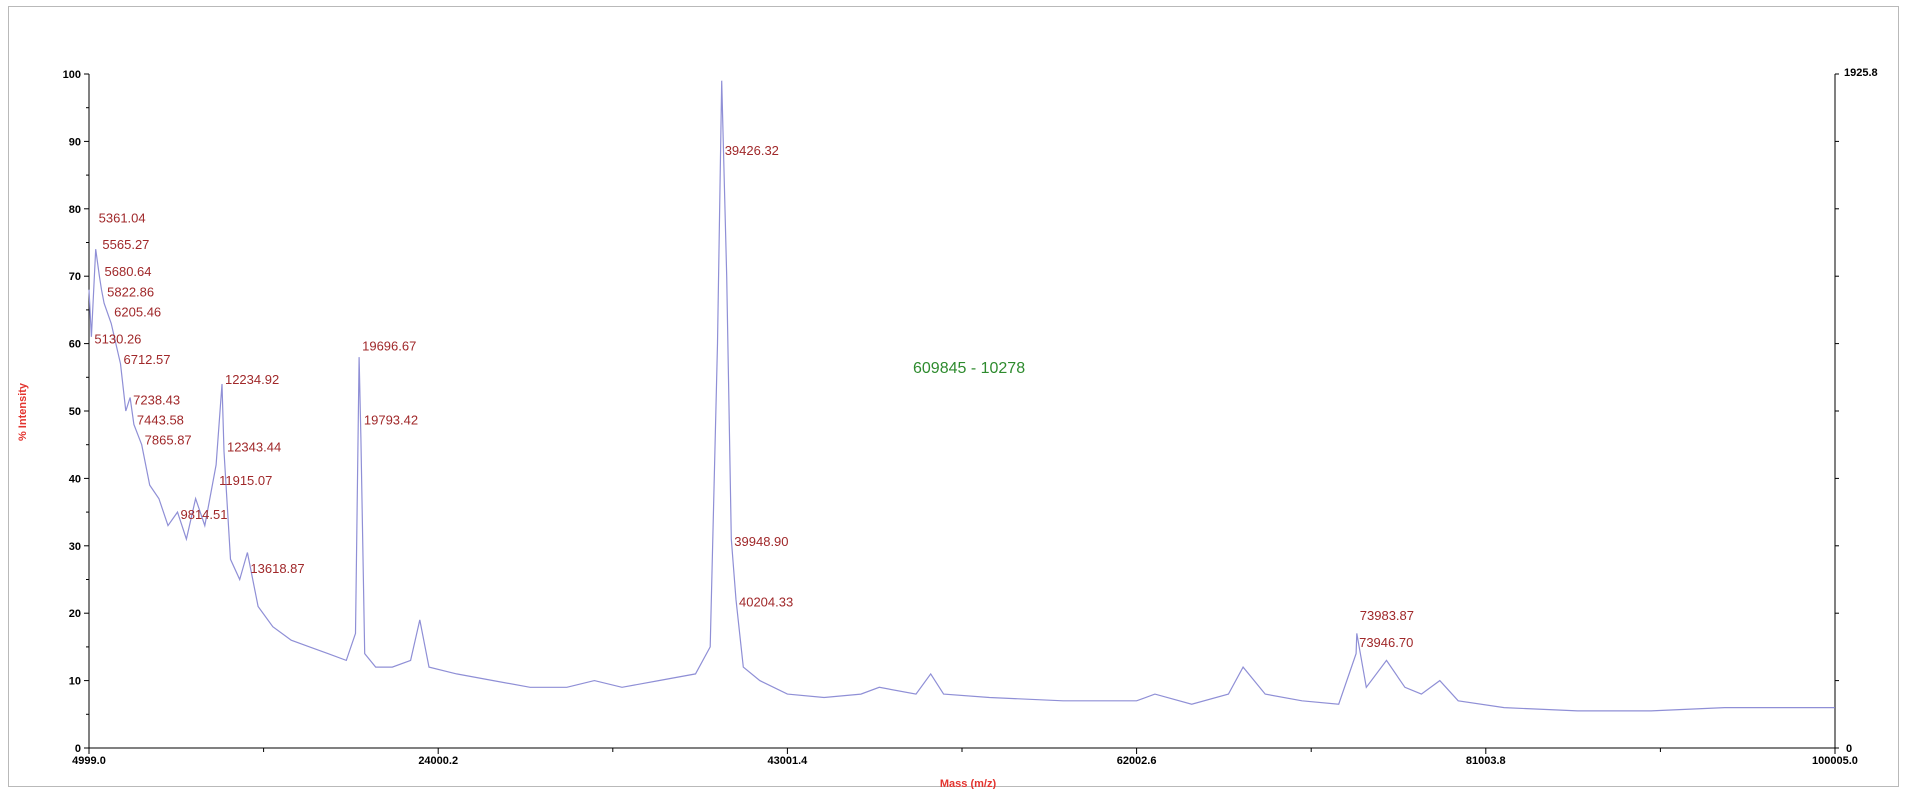 The width and height of the screenshot is (1909, 789). What do you see at coordinates (23, 411) in the screenshot?
I see `y-axis-title: % Intensity` at bounding box center [23, 411].